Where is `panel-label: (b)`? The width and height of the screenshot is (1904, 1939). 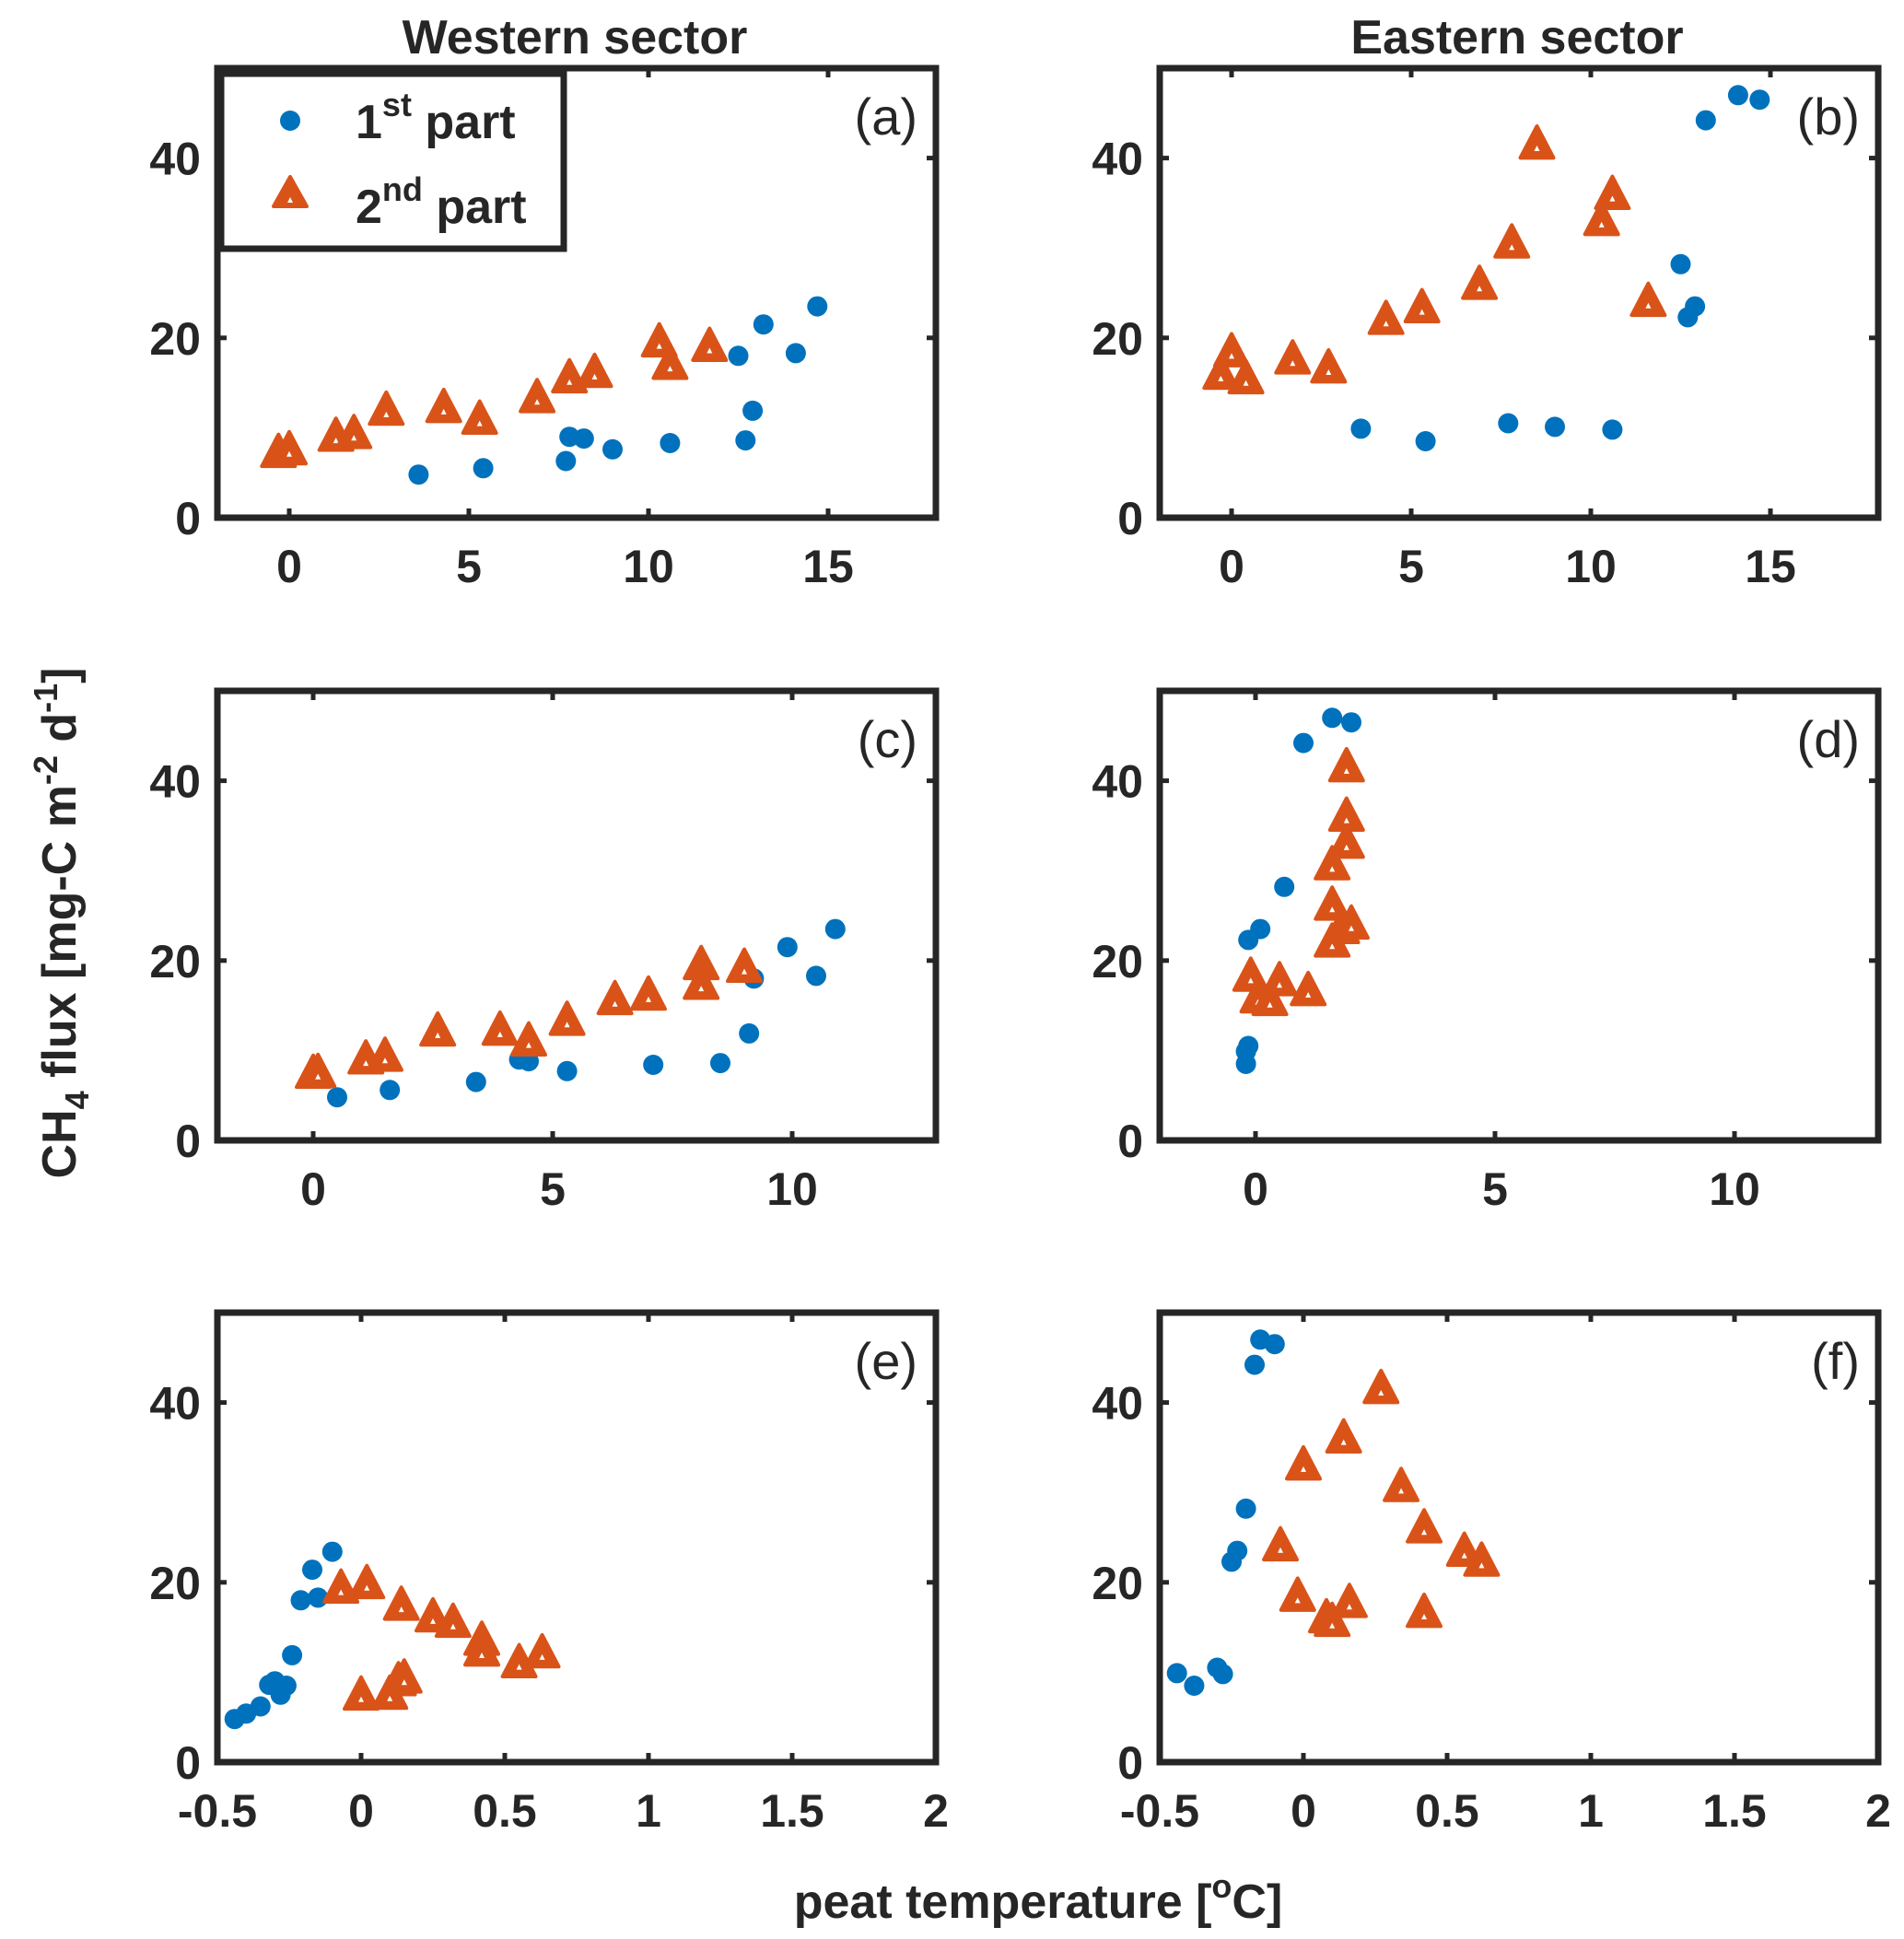
panel-label: (b) is located at coordinates (1828, 117).